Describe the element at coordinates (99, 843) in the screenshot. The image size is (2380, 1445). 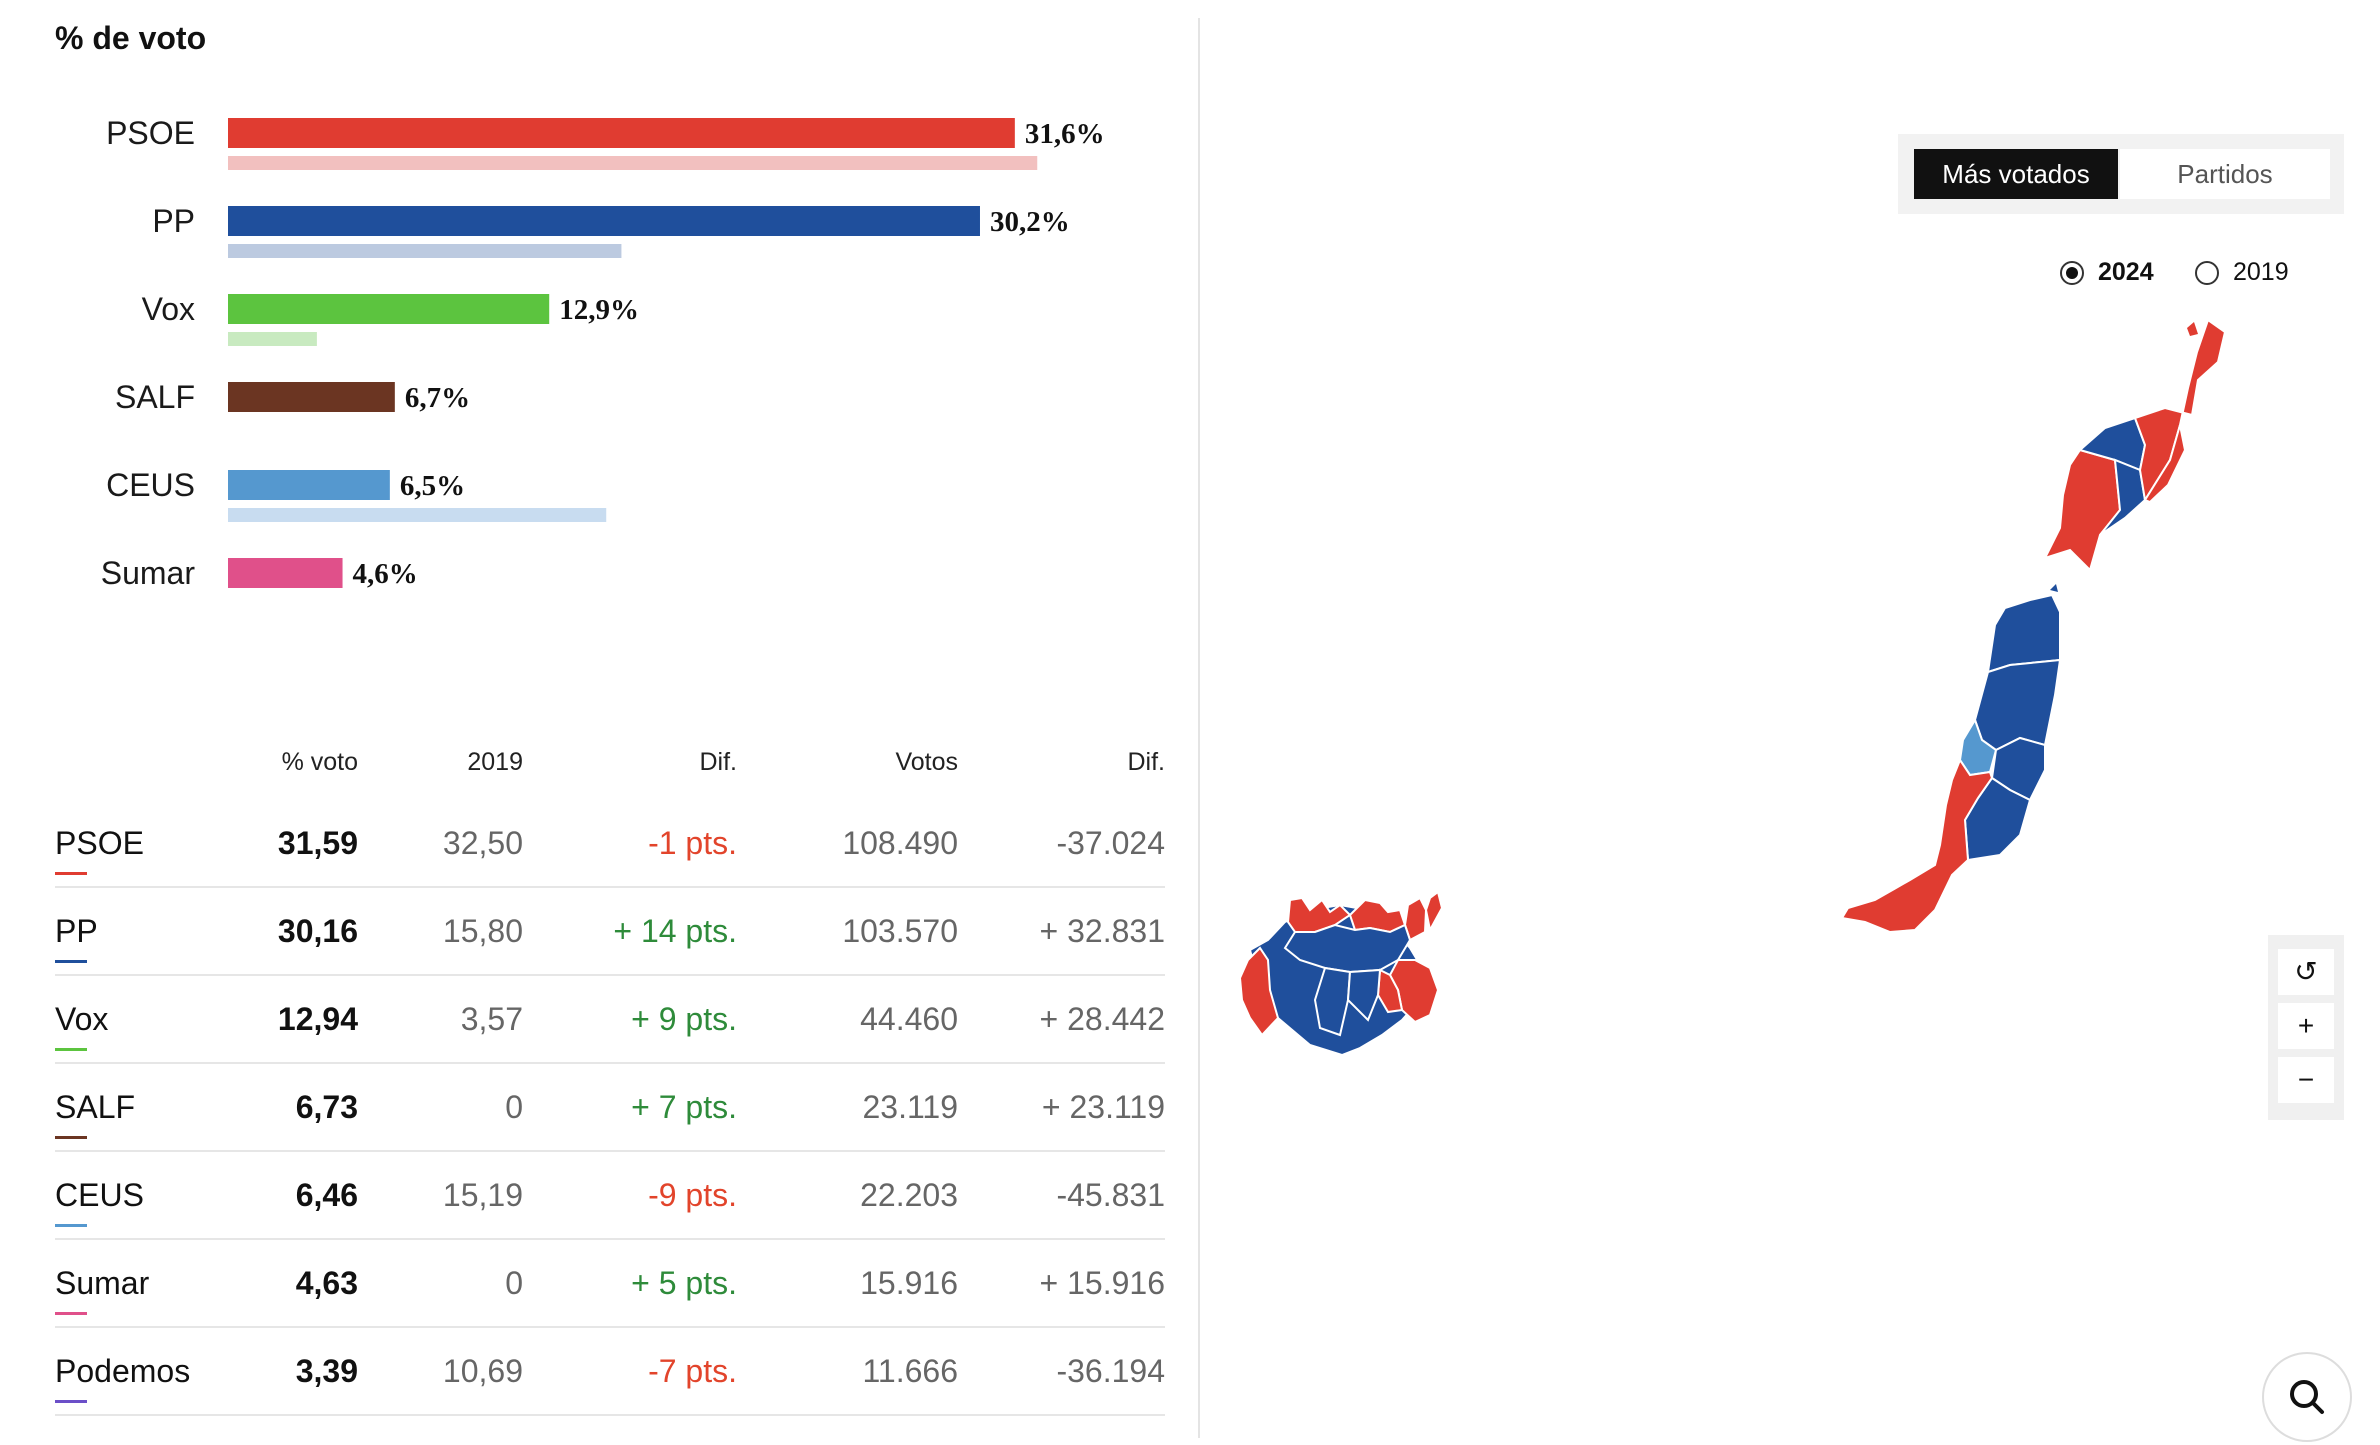
I see `party-name: PSOE` at that location.